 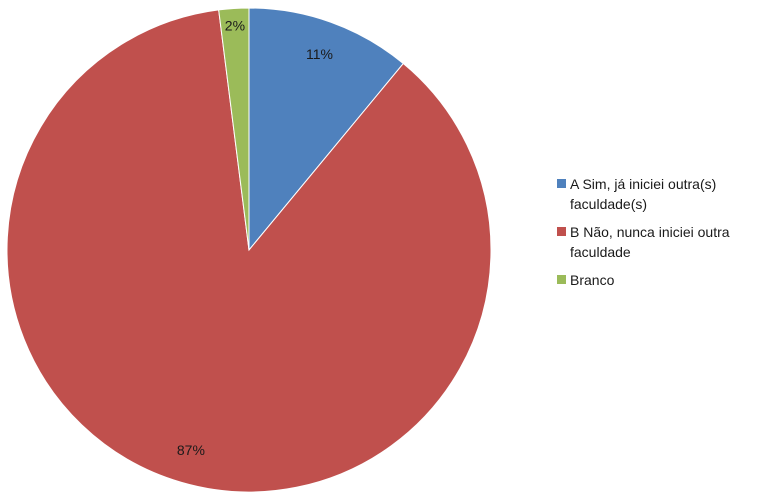 What do you see at coordinates (592, 280) in the screenshot?
I see `legend-label-branco: Branco` at bounding box center [592, 280].